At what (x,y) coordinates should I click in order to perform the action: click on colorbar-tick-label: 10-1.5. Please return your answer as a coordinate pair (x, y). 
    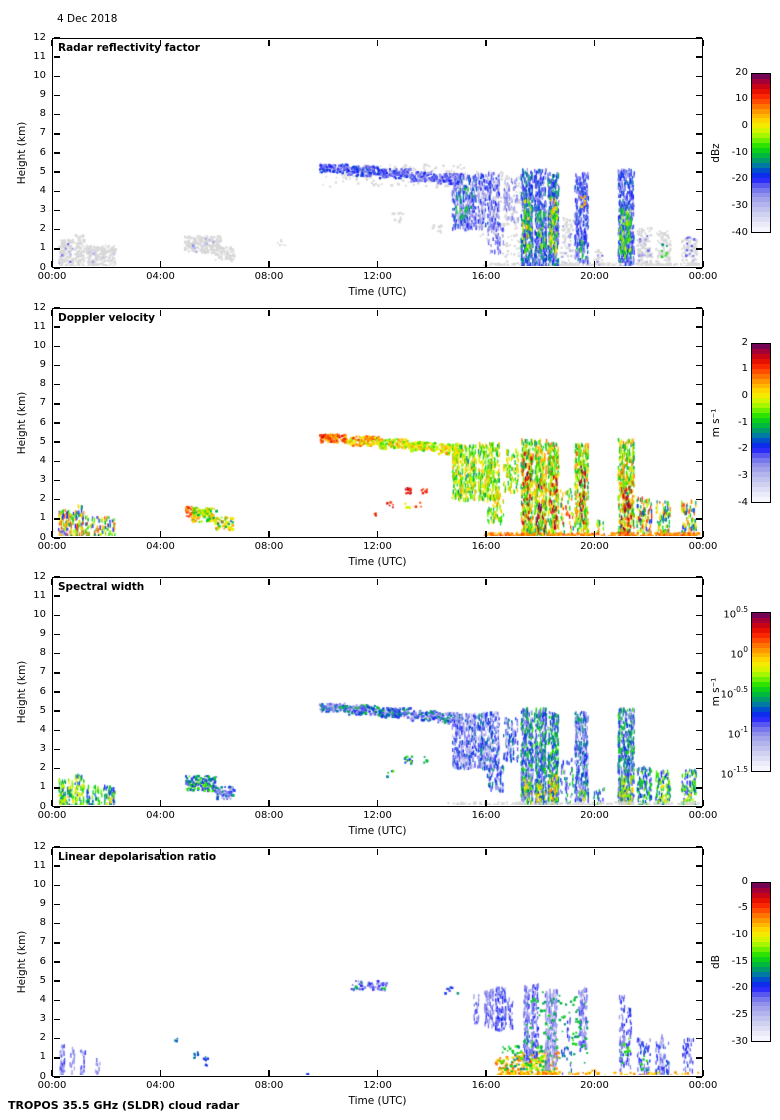
    Looking at the image, I should click on (724, 772).